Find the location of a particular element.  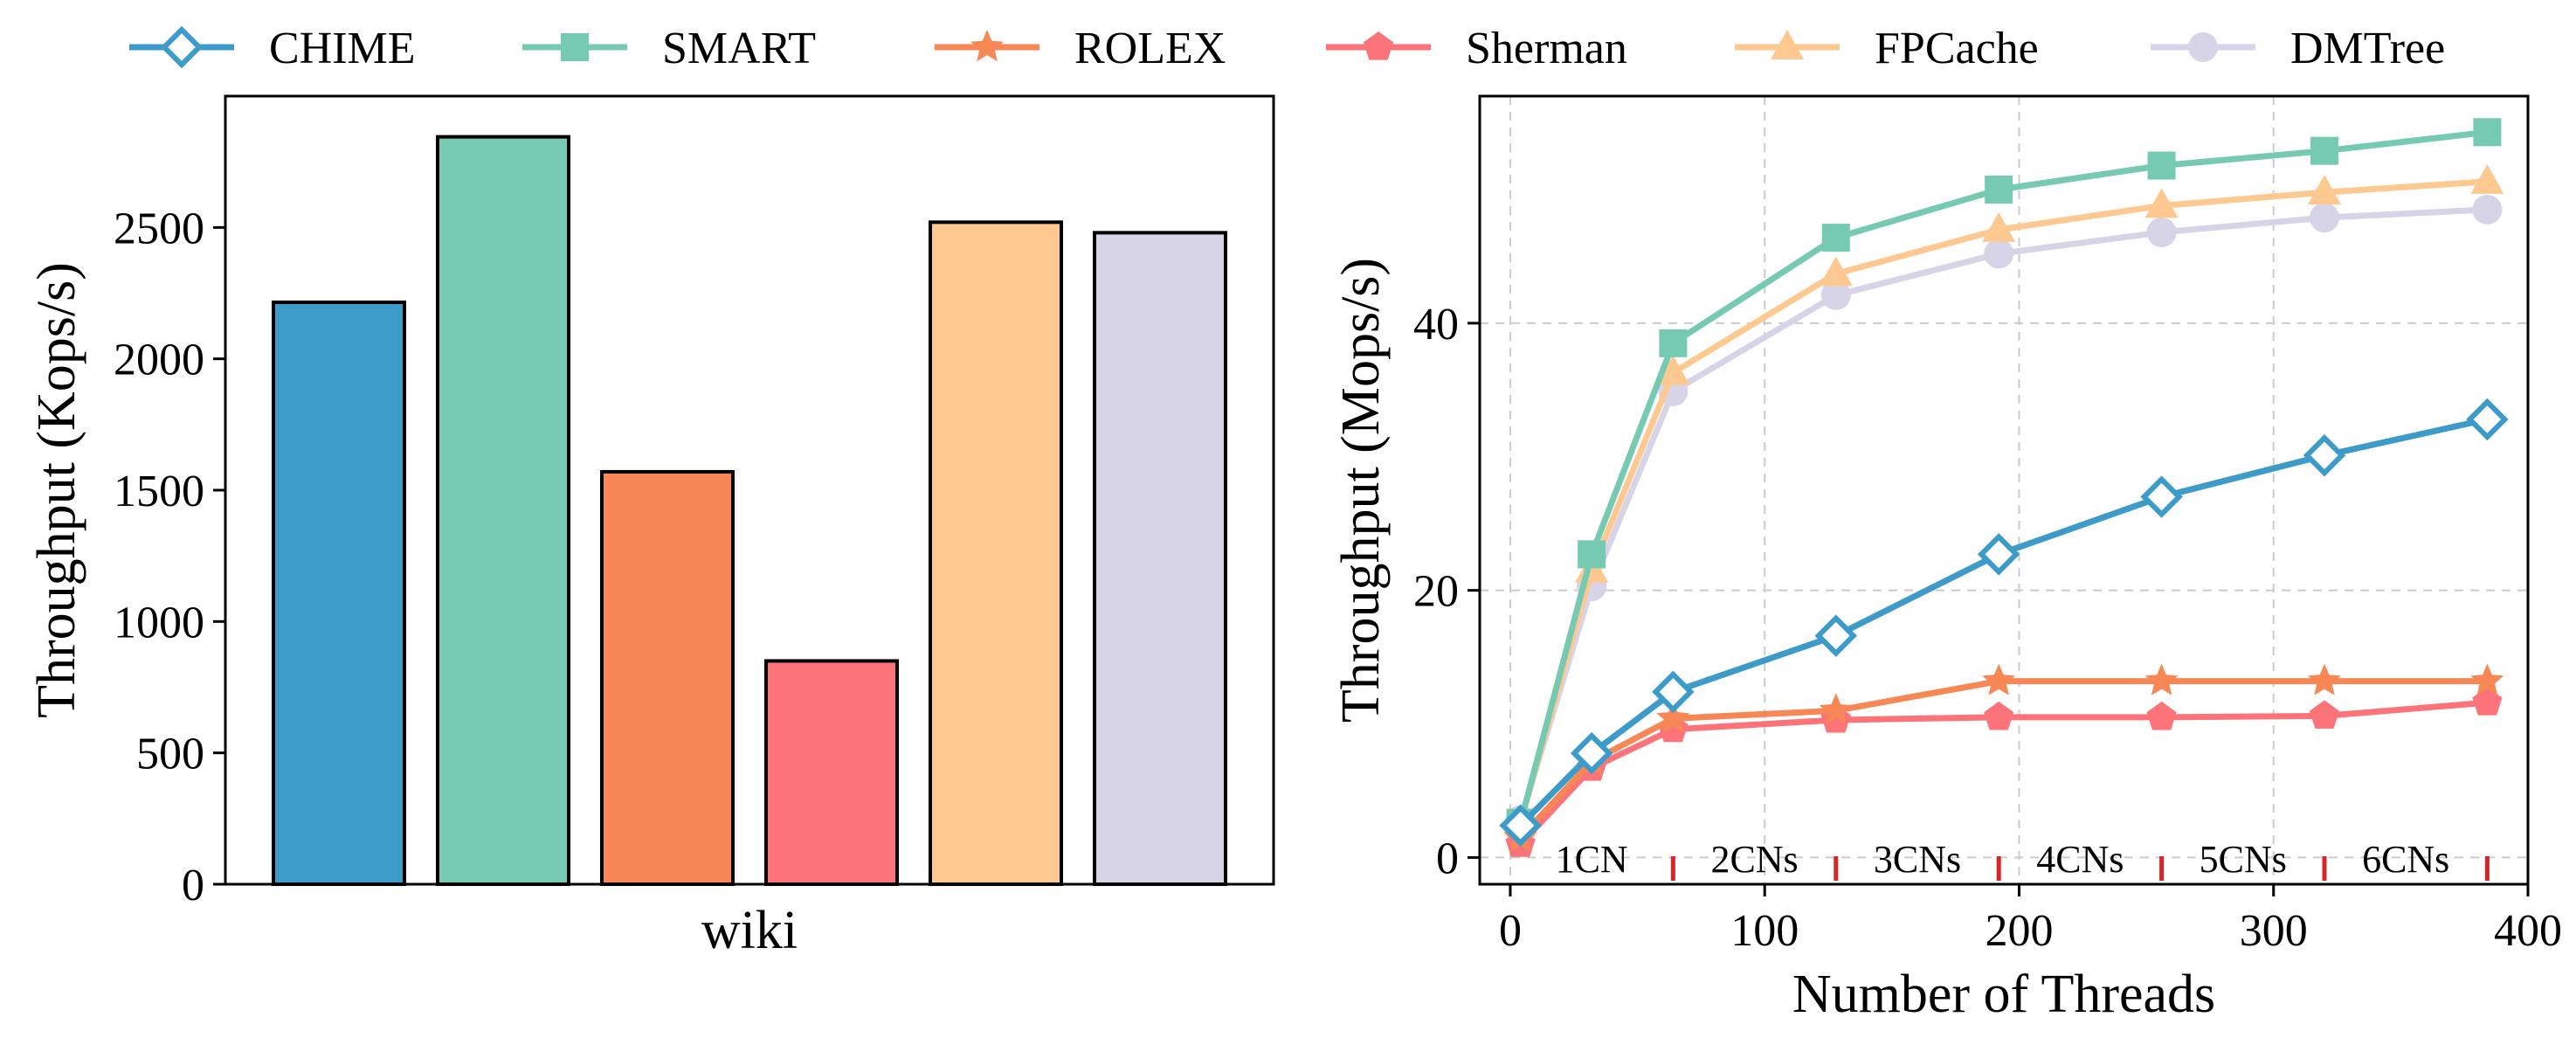

legend-marker-sherman is located at coordinates (1378, 45).